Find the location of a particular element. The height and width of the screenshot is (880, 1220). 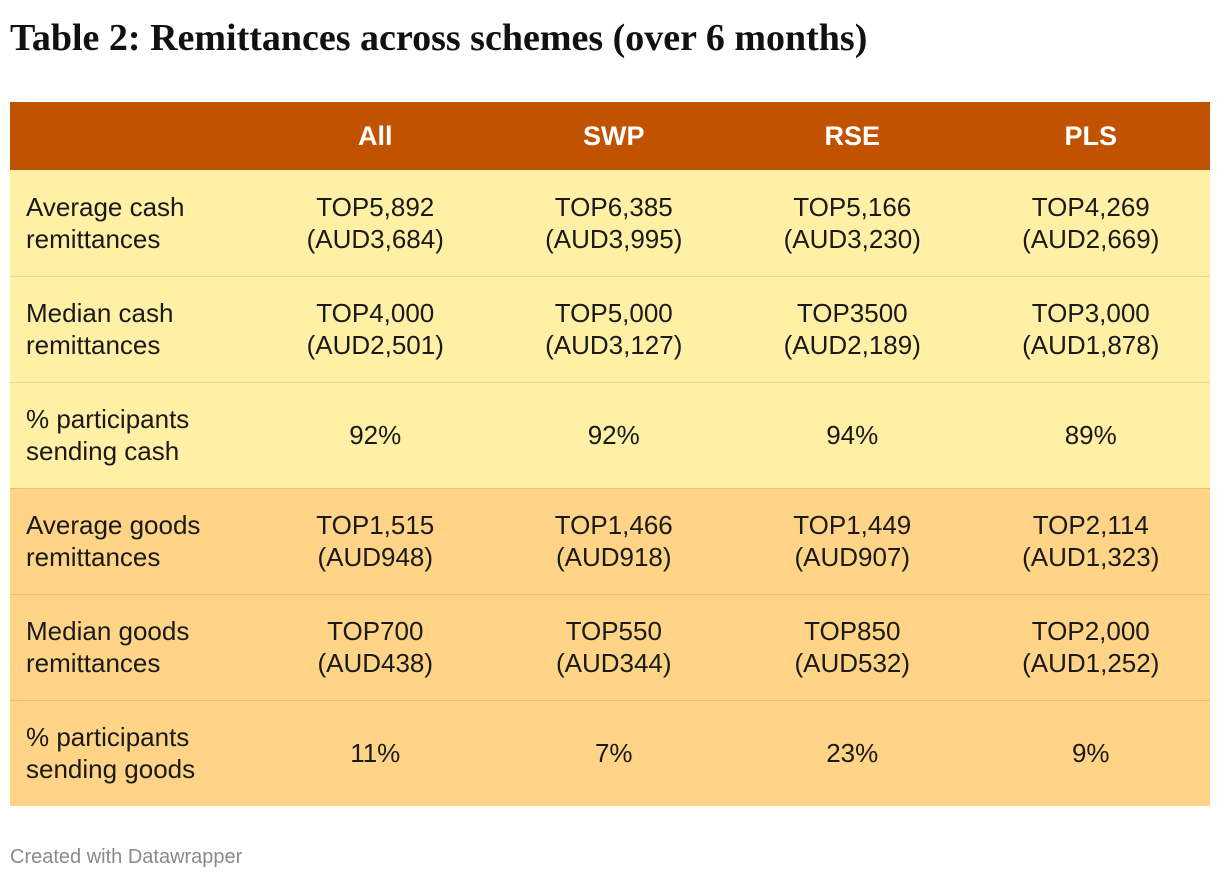

table-cell: TOP3,000 (AUD1,878) is located at coordinates (1090, 328).